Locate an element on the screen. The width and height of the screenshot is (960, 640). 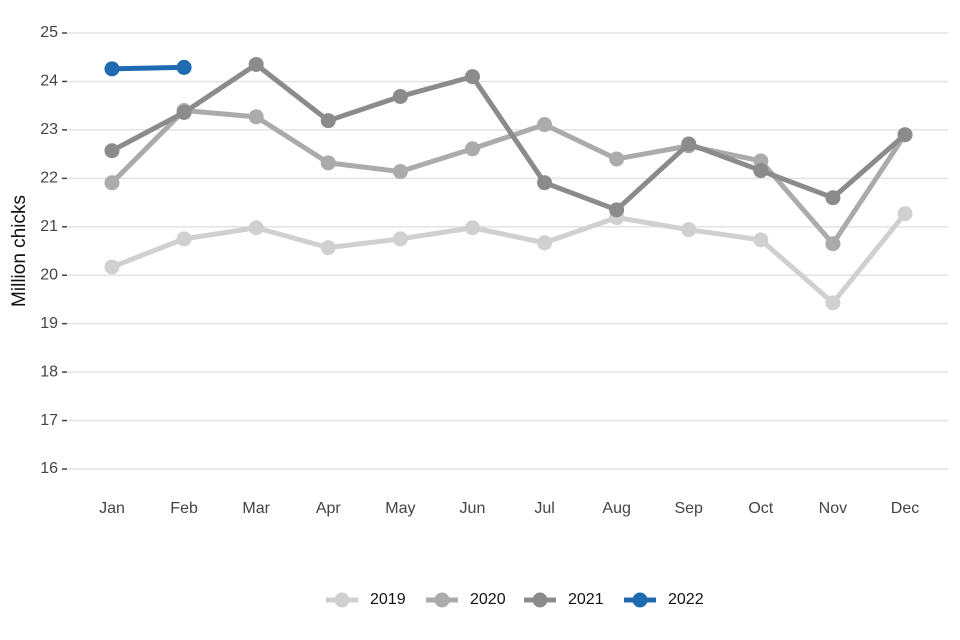
legend-label: 2020 is located at coordinates (488, 599).